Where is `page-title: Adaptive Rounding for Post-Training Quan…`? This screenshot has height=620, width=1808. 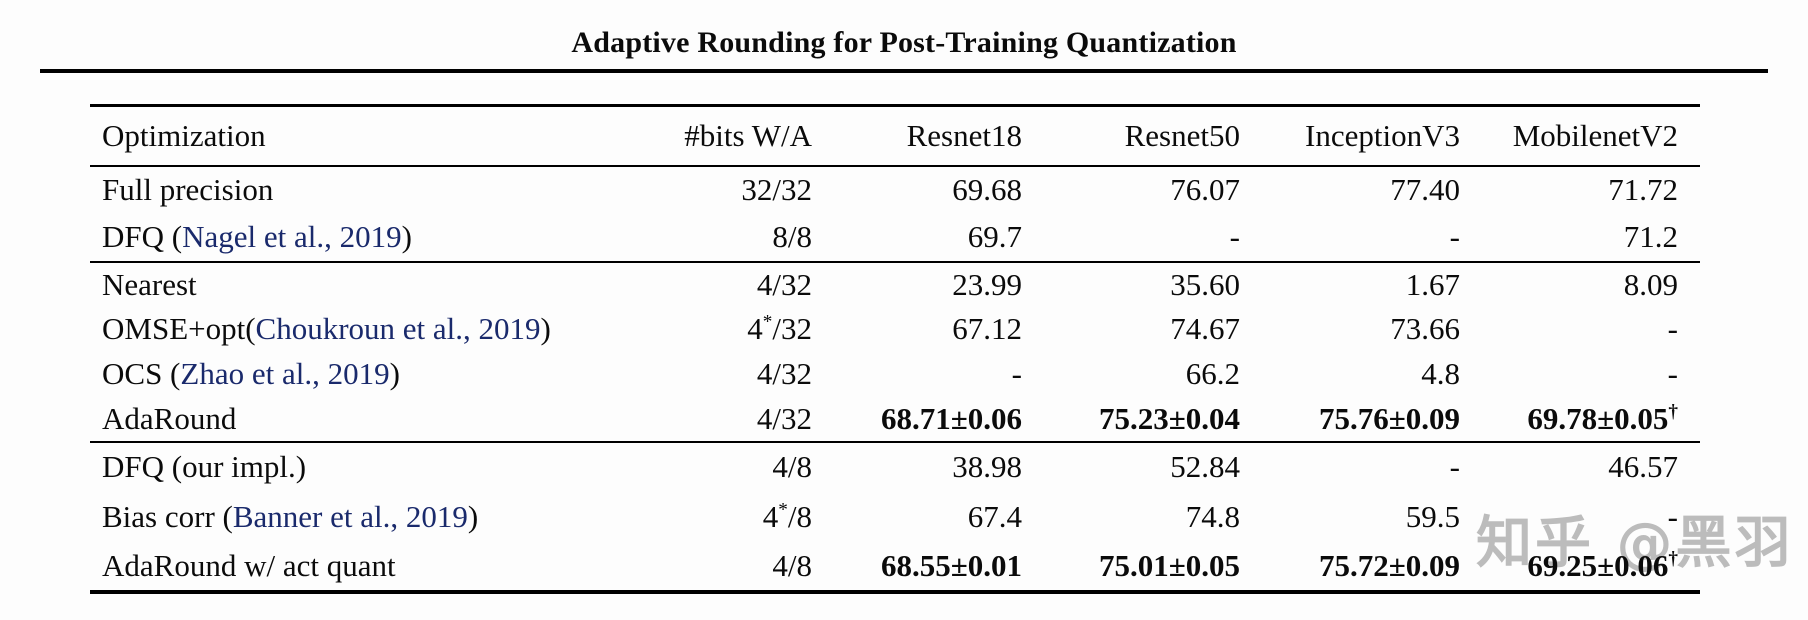 page-title: Adaptive Rounding for Post-Training Quan… is located at coordinates (904, 42).